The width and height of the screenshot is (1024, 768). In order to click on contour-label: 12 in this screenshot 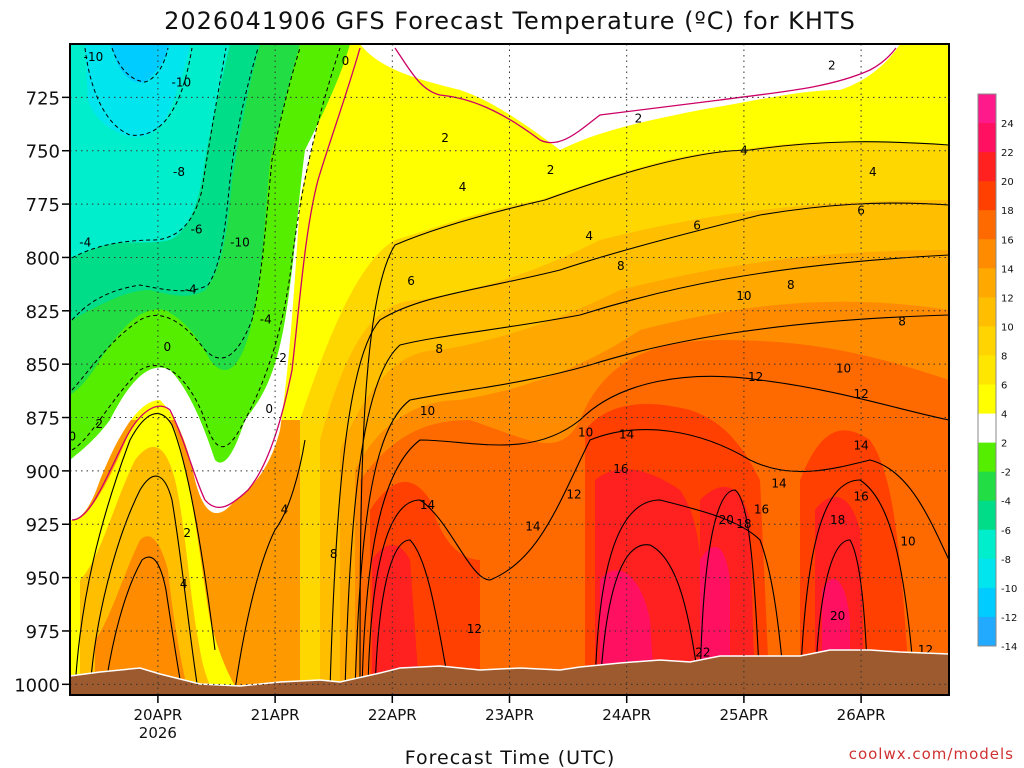, I will do `click(573, 494)`.